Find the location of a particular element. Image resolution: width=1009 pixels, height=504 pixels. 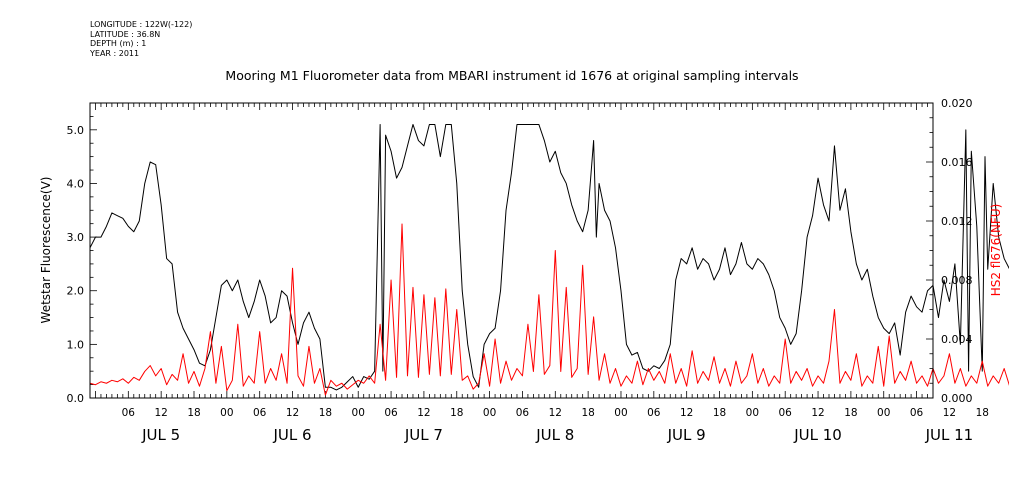

y-tick-label-right: 0.020 is located at coordinates (957, 103).